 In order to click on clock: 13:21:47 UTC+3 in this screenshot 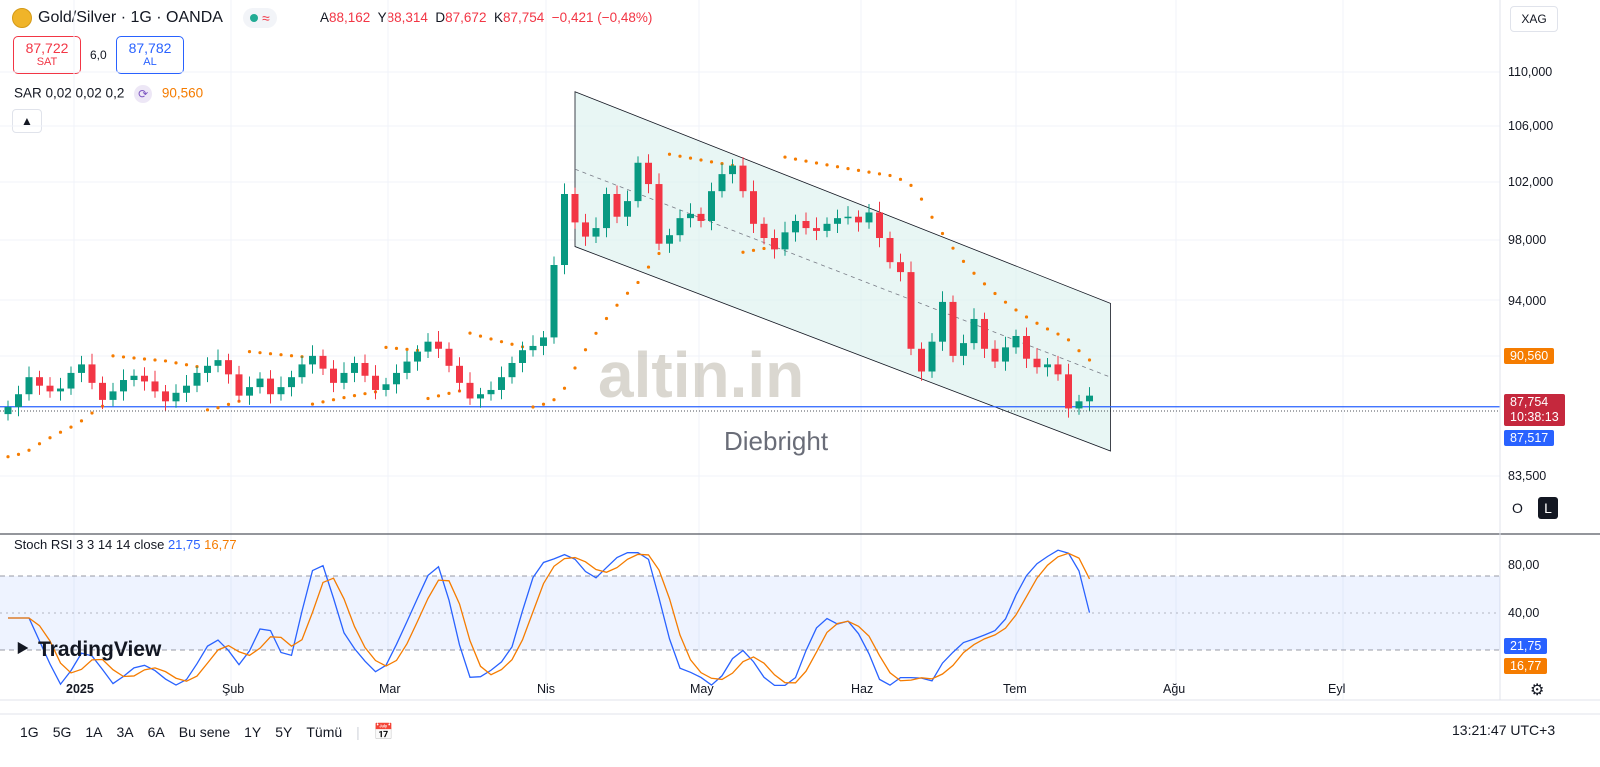, I will do `click(1504, 730)`.